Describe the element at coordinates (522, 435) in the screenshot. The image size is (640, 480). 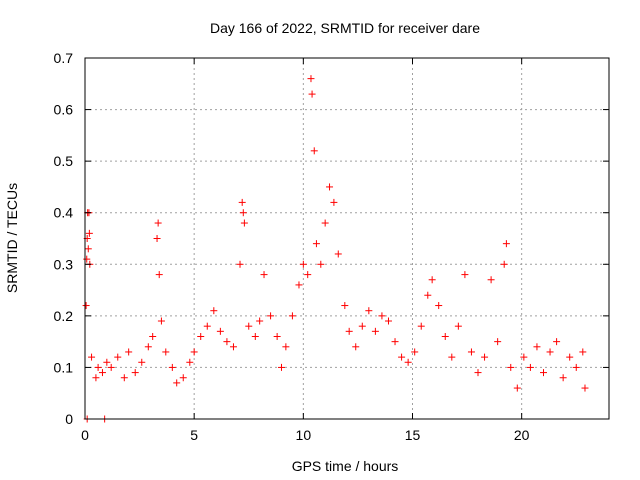
I see `x-tick-label: 20` at that location.